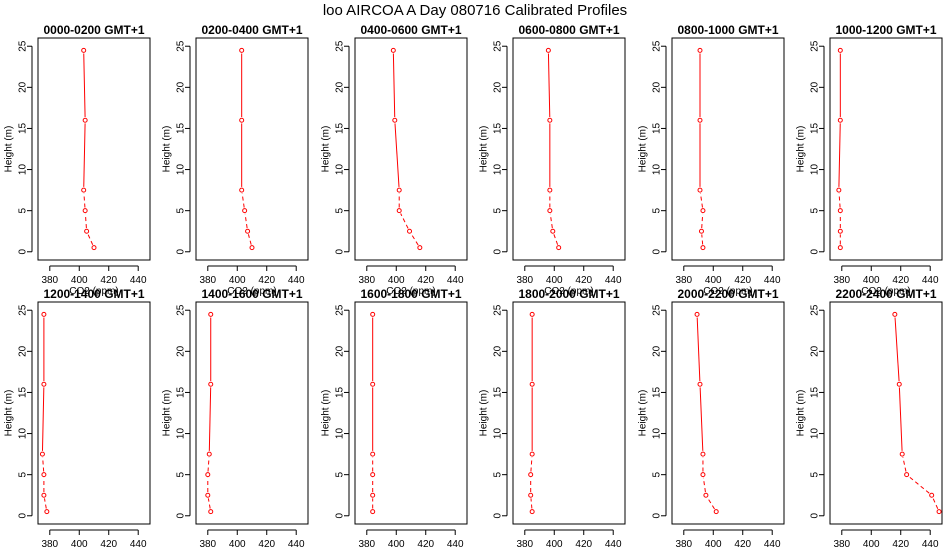  What do you see at coordinates (727, 30) in the screenshot?
I see `panel-title: 0800-1000 GMT+1` at bounding box center [727, 30].